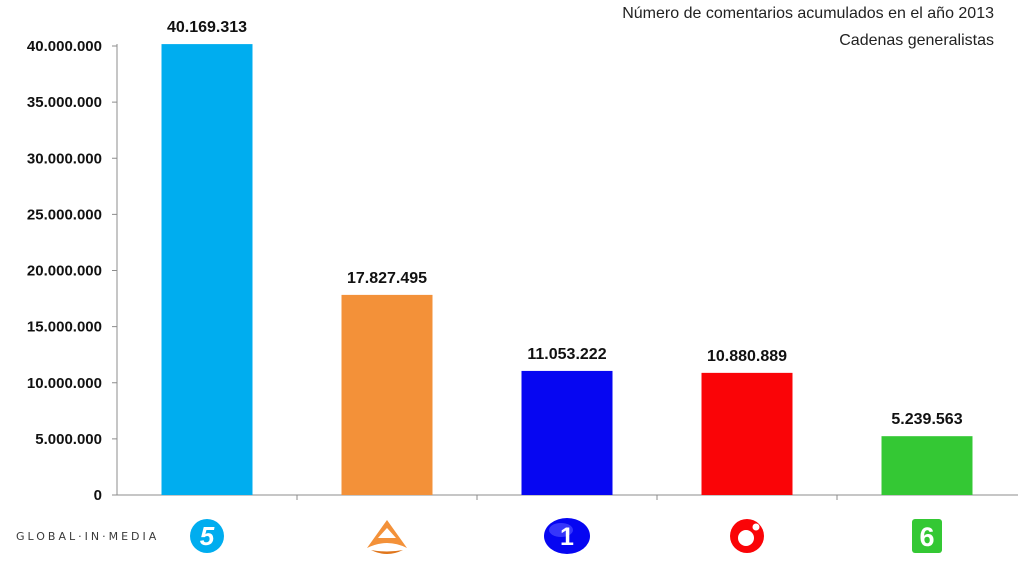 The image size is (1024, 576). I want to click on telecinco-logo-icon: 5, so click(207, 536).